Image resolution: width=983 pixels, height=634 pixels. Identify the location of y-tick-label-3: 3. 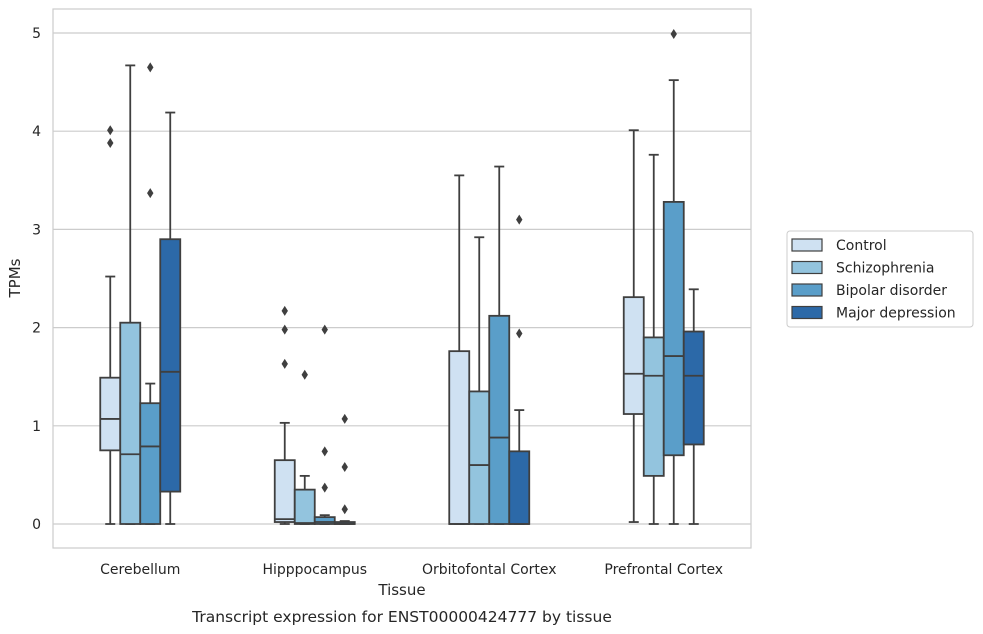
(36, 230).